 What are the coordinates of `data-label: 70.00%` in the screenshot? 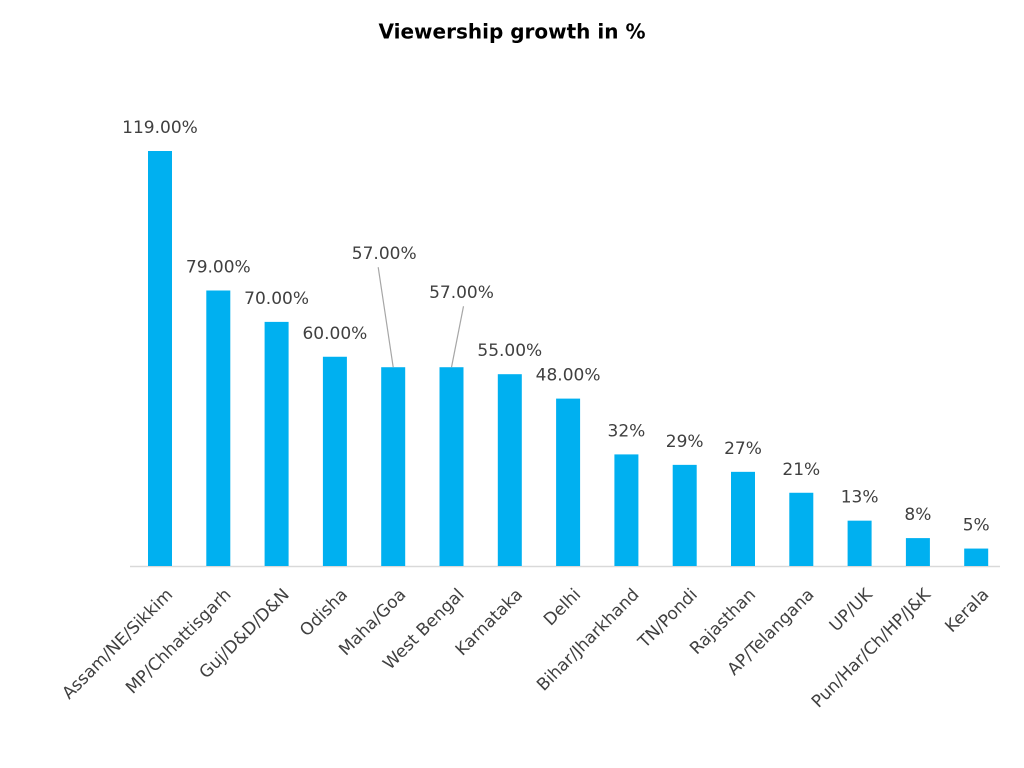 It's located at (276, 299).